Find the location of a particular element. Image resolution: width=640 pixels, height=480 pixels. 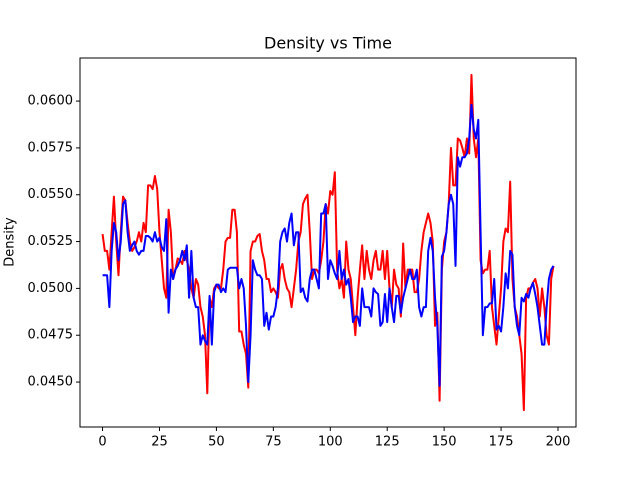

x-tick-label: 175 is located at coordinates (501, 442).